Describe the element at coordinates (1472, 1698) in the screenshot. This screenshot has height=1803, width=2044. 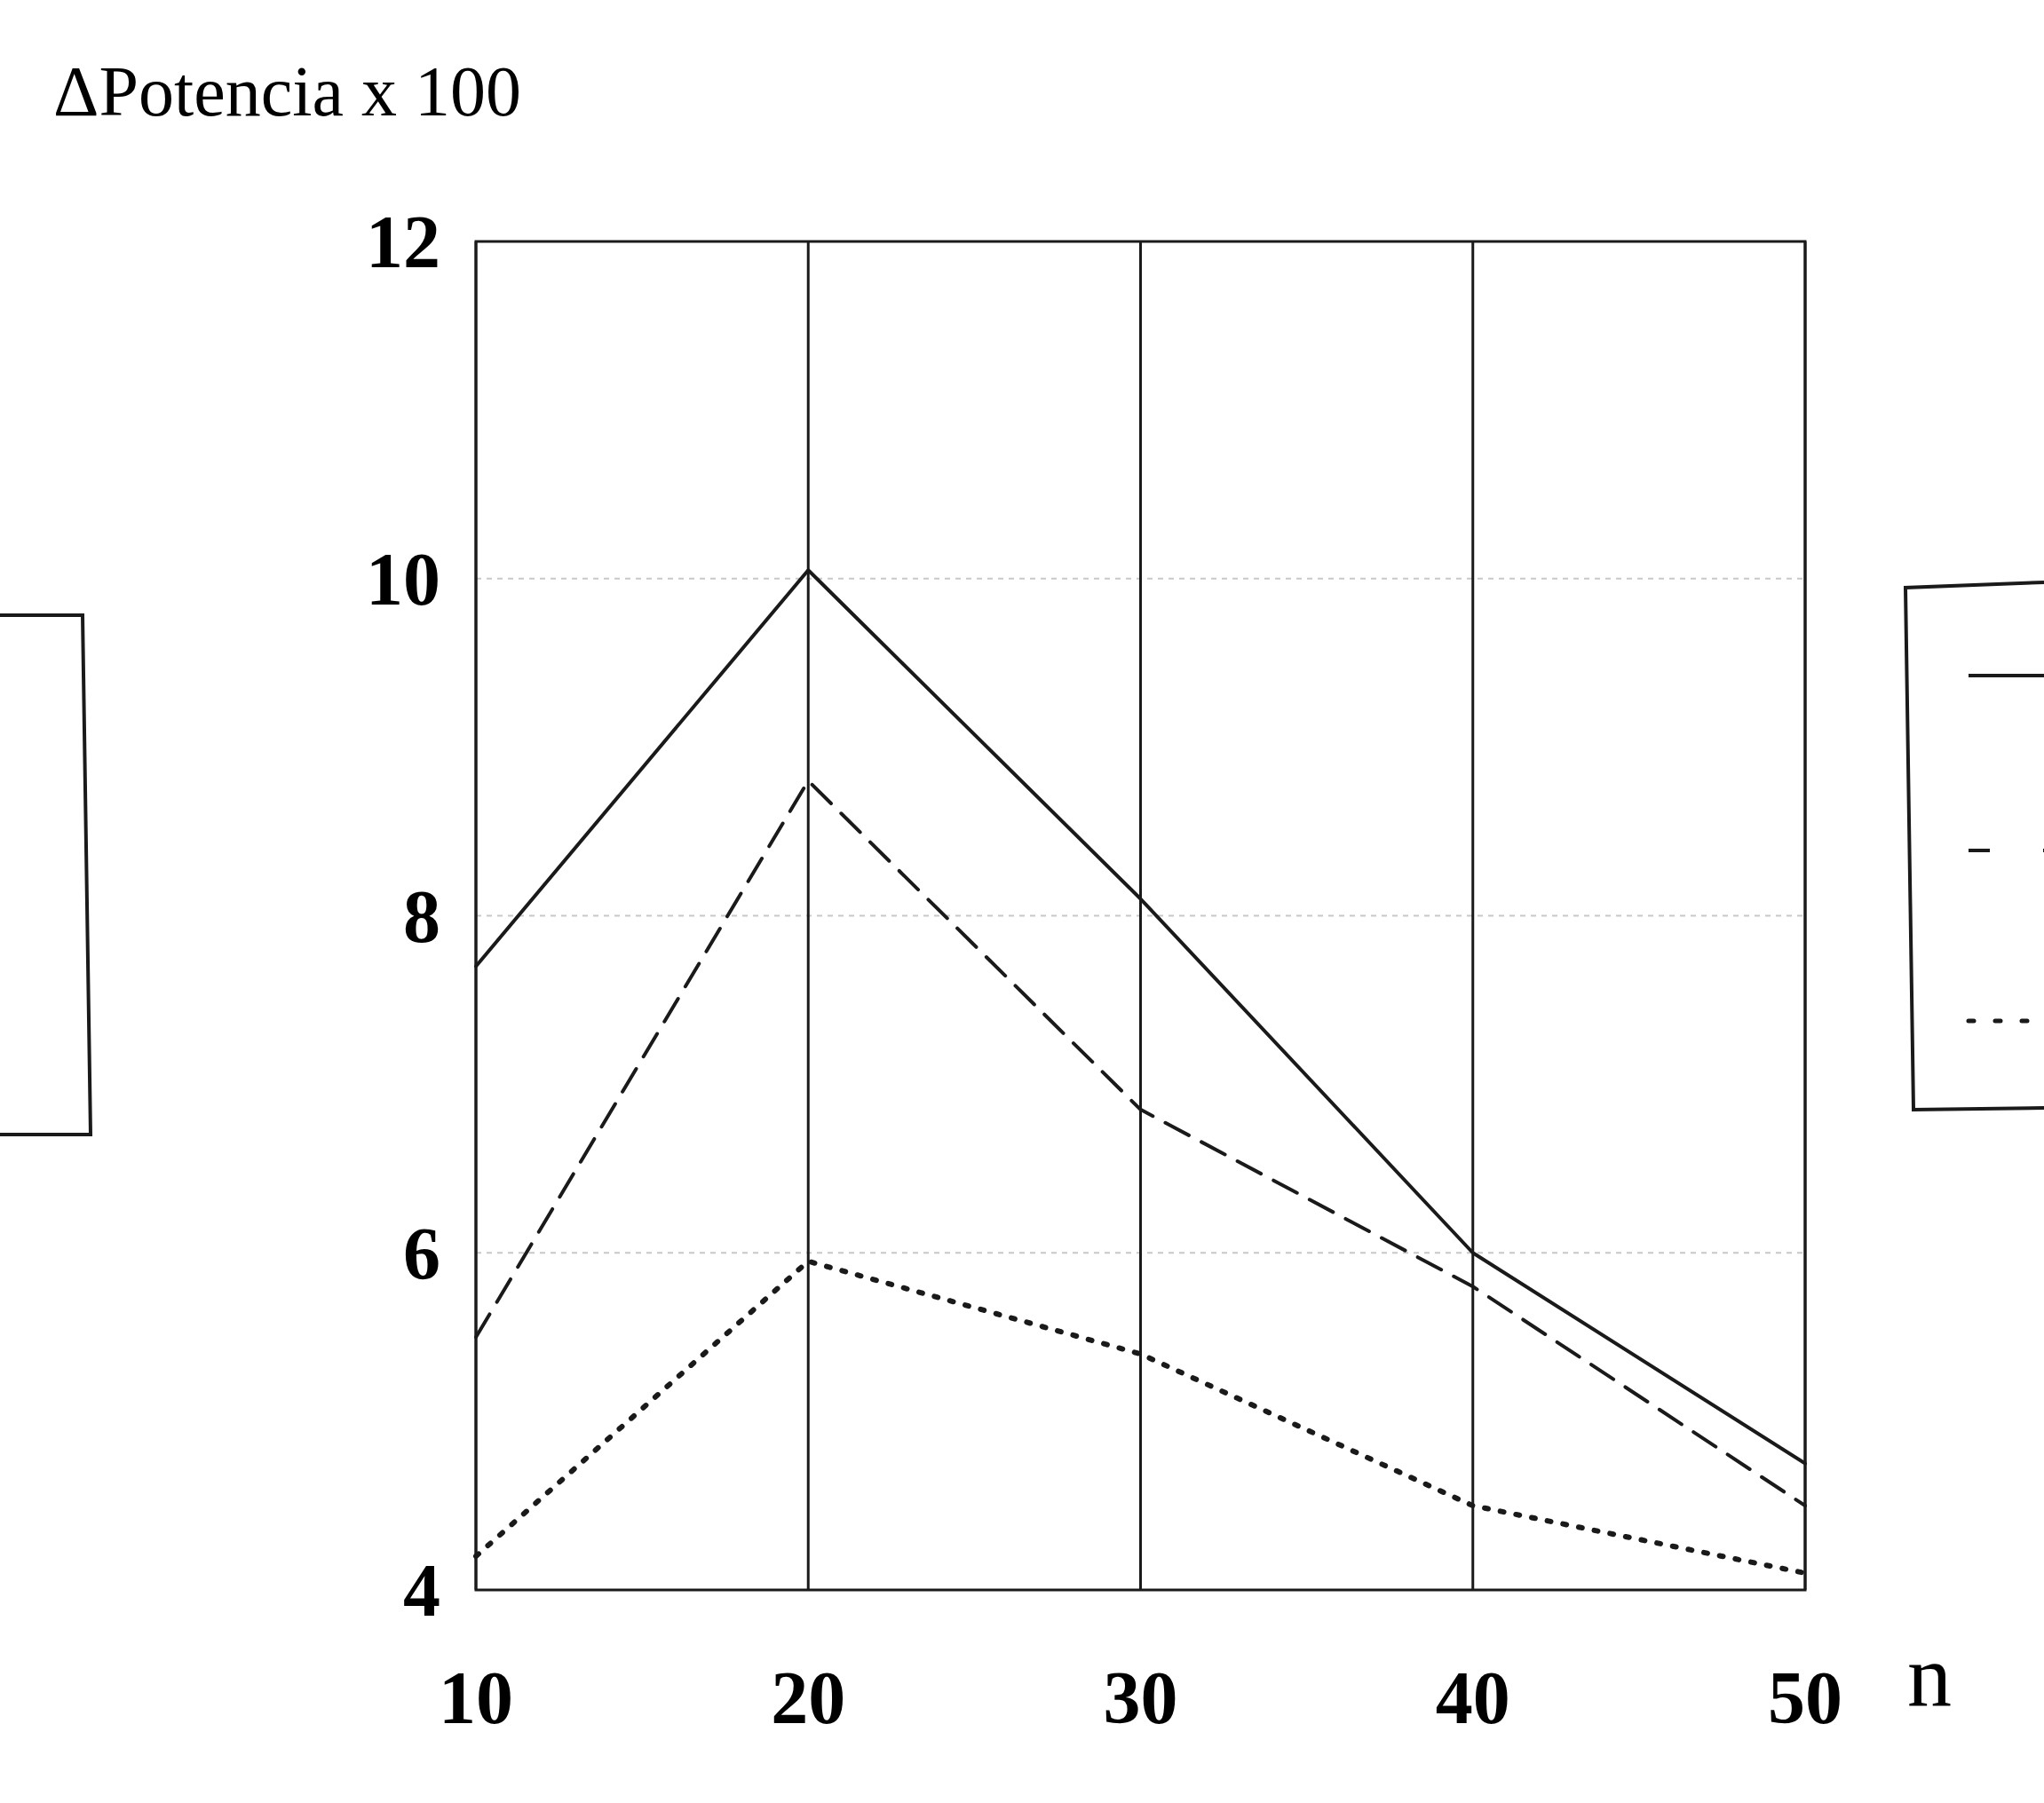
I see `x-tick-label: 40` at that location.